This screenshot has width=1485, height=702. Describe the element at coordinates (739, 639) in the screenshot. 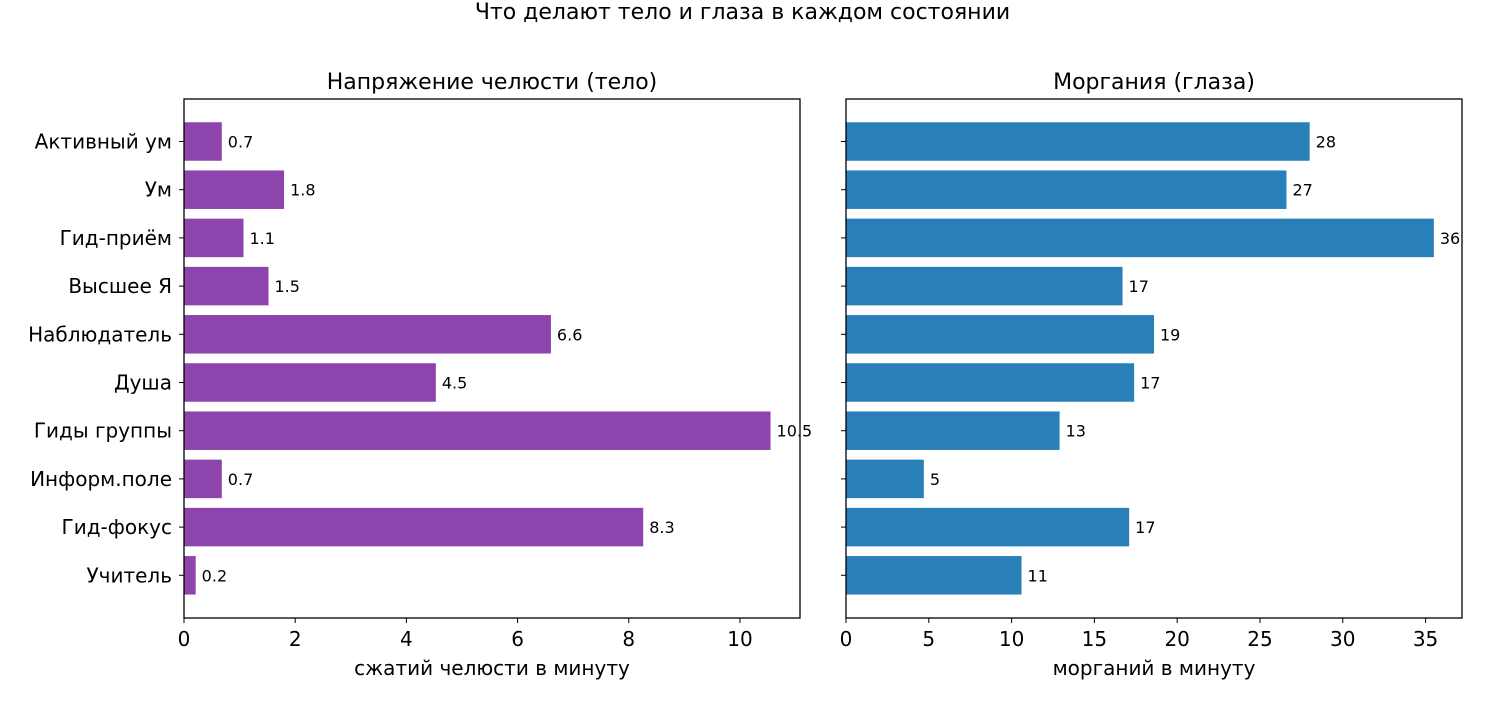

I see `left-x-tick-label-5: 10` at that location.